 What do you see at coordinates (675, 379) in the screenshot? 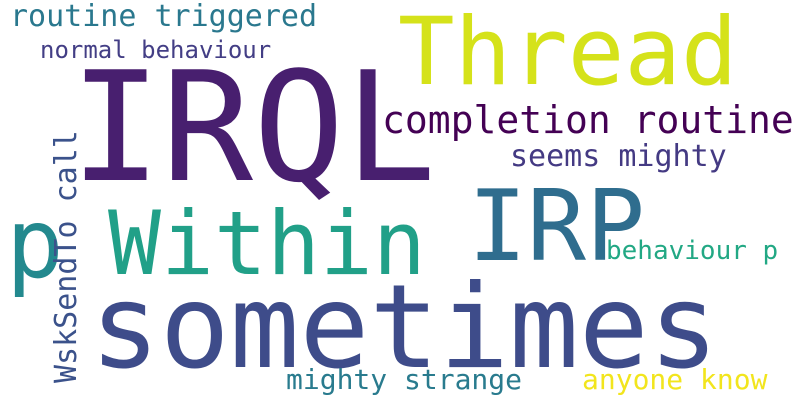
I see `word-anyone-know: anyone know` at bounding box center [675, 379].